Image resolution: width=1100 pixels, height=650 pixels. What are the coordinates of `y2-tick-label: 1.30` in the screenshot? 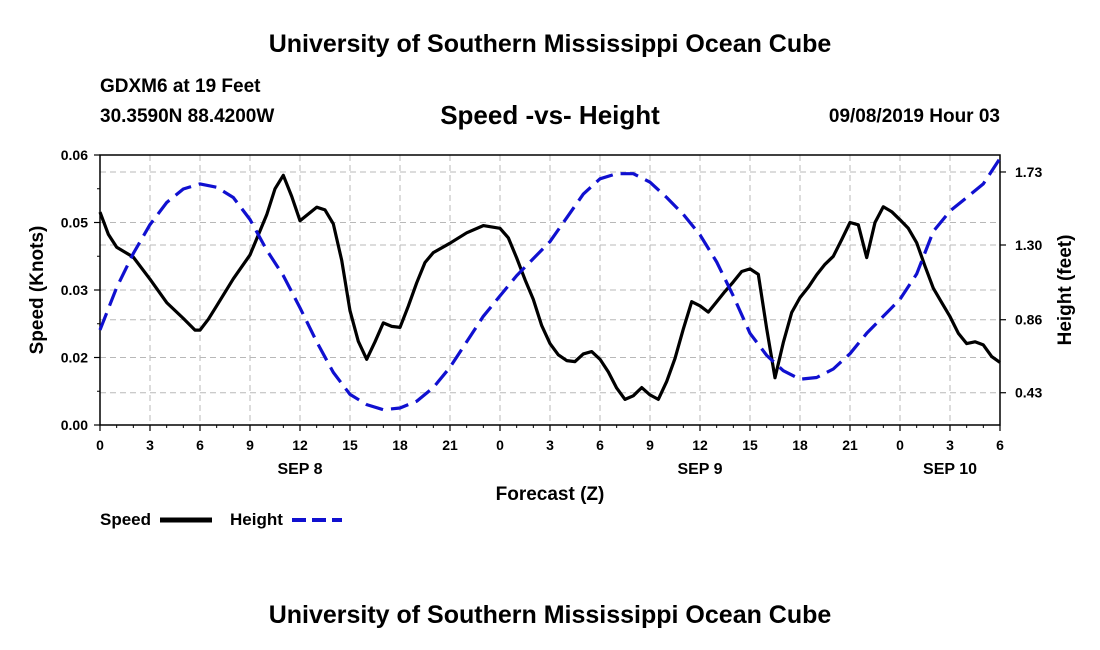 It's located at (1028, 245).